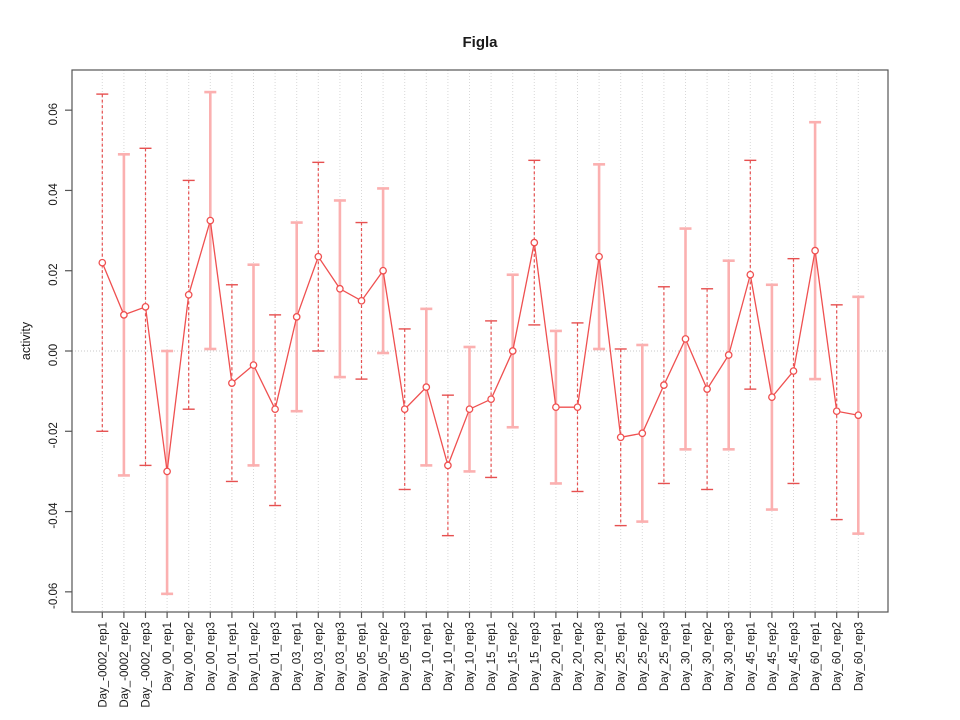  Describe the element at coordinates (449, 656) in the screenshot. I see `x-tick-label: Day_10_rep2` at that location.